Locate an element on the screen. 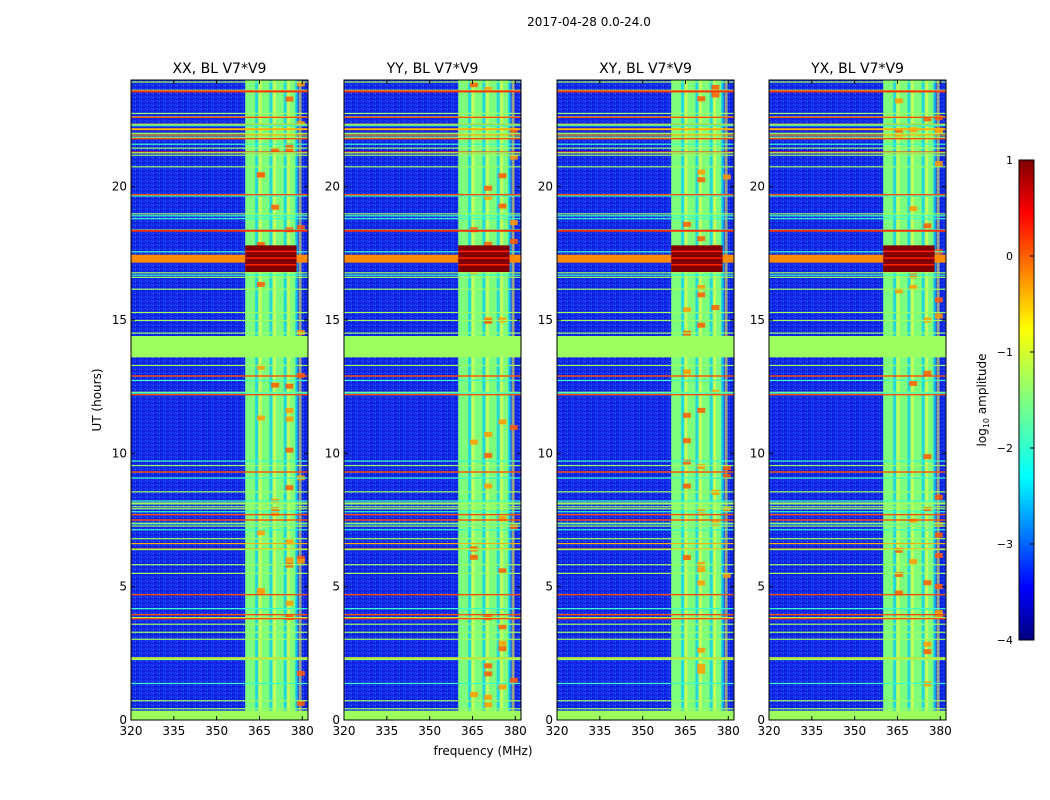 Image resolution: width=1050 pixels, height=800 pixels. strong-rfi-line is located at coordinates (432, 258).